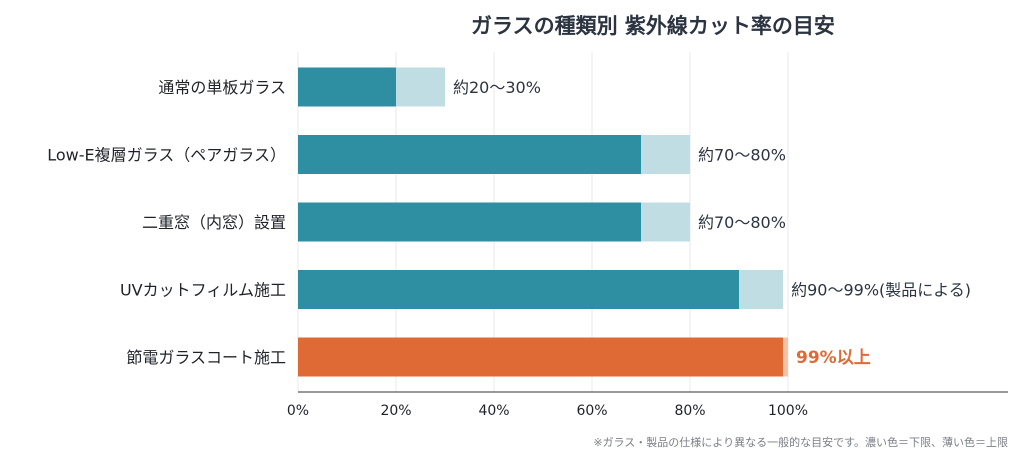 This screenshot has height=463, width=1024. What do you see at coordinates (214, 222) in the screenshot?
I see `category-label: 二重窓（内窓）設置` at bounding box center [214, 222].